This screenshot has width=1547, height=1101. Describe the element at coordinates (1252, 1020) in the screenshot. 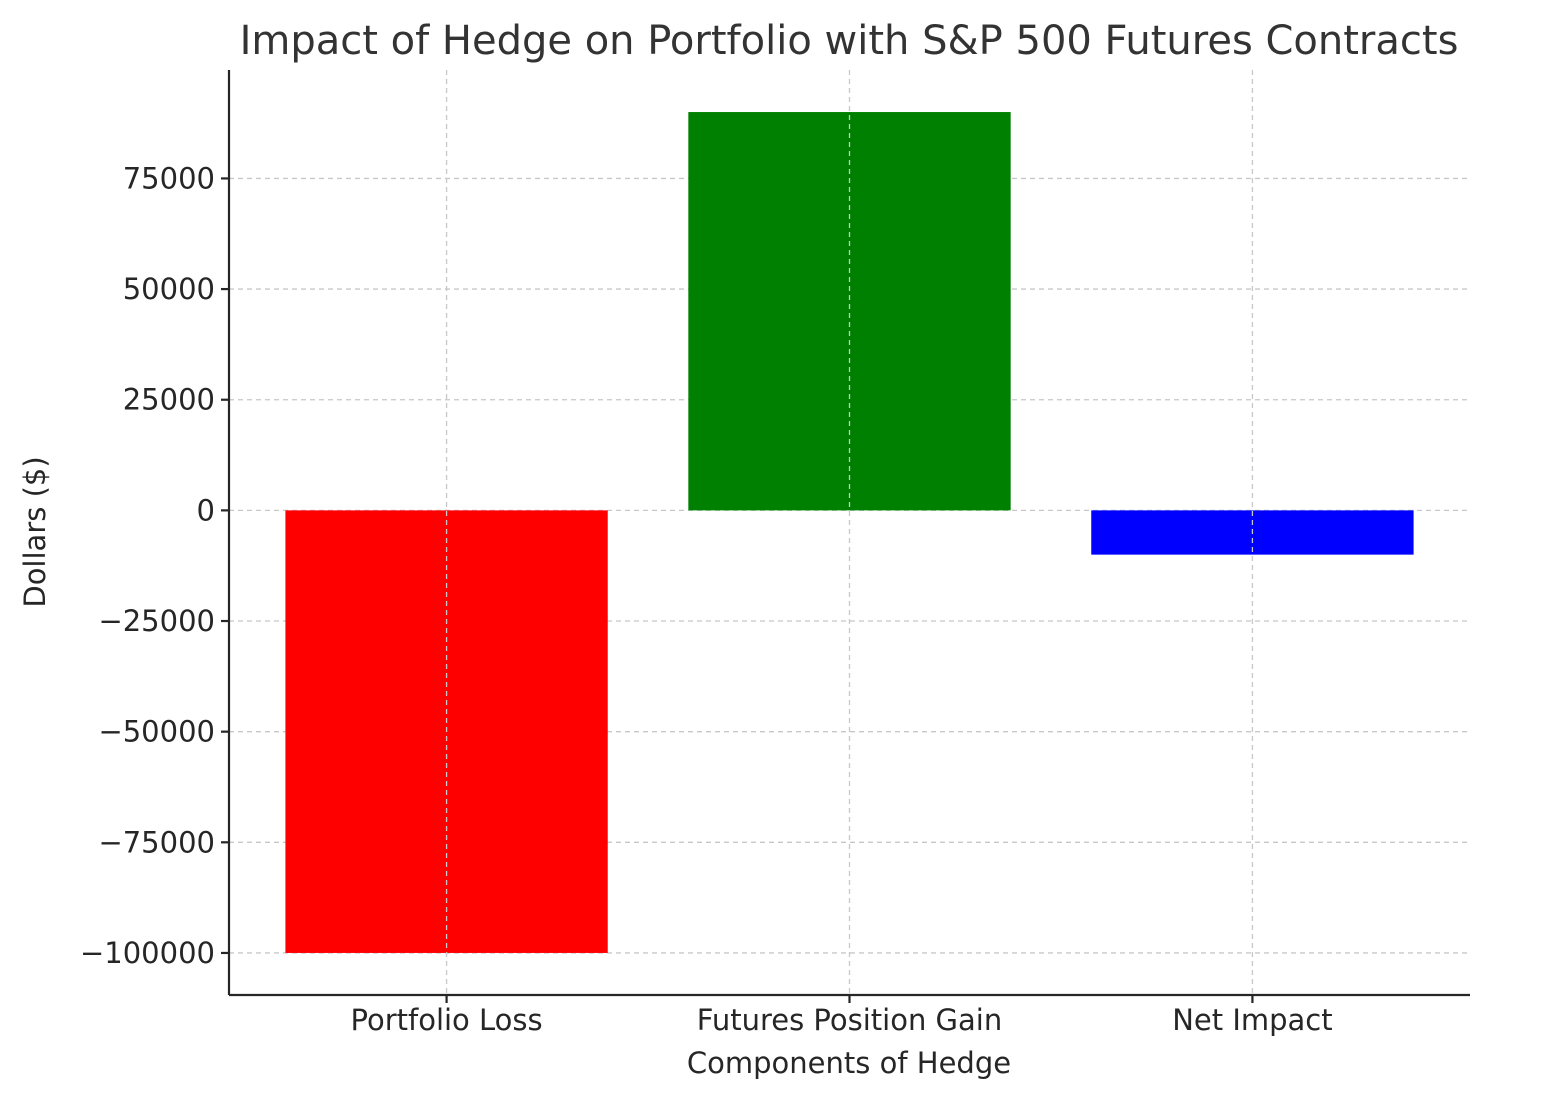

I see `x-tick-label: Net Impact` at that location.